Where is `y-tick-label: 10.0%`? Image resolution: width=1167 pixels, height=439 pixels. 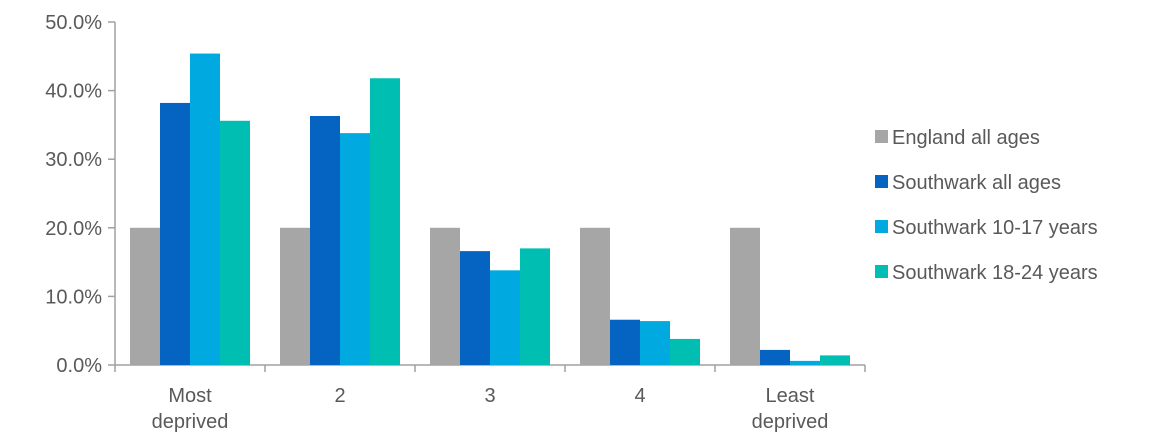 y-tick-label: 10.0% is located at coordinates (73, 297).